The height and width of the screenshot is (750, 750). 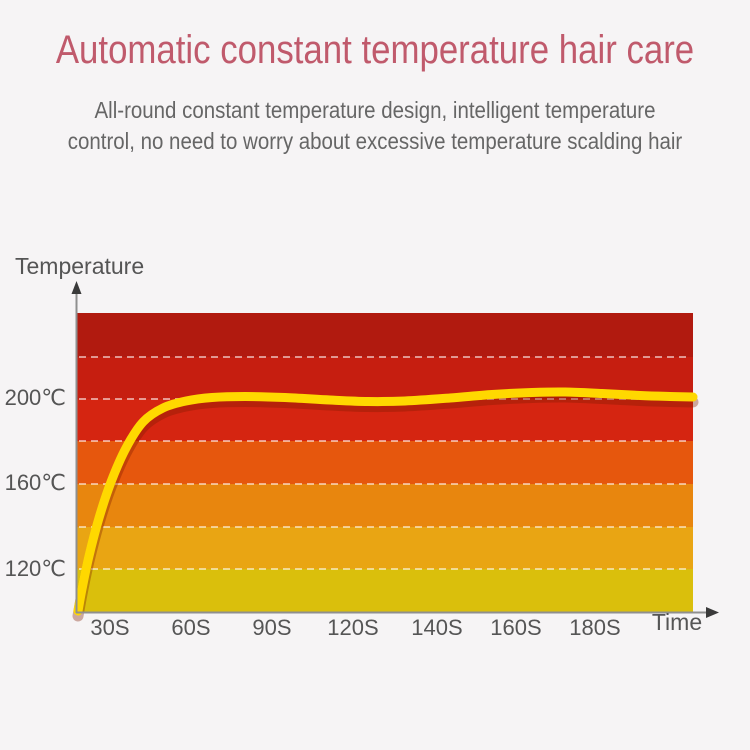 I want to click on x-tick-60s: 60S, so click(x=191, y=627).